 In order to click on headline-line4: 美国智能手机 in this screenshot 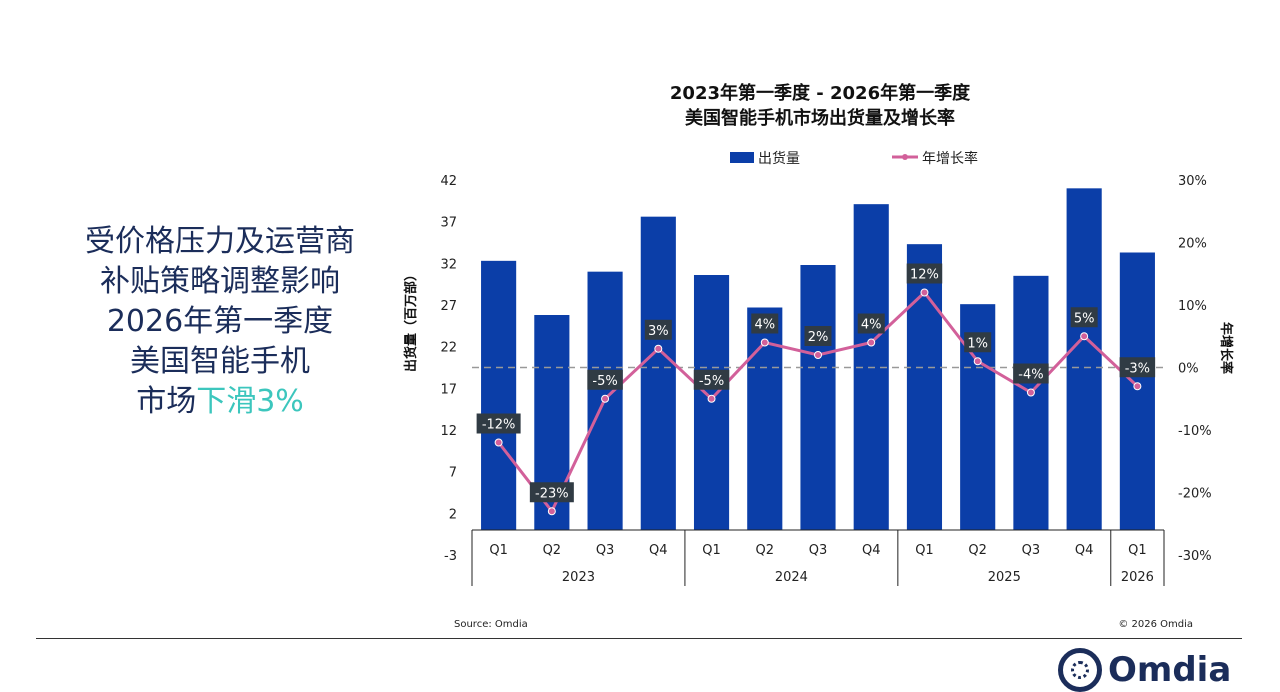, I will do `click(220, 361)`.